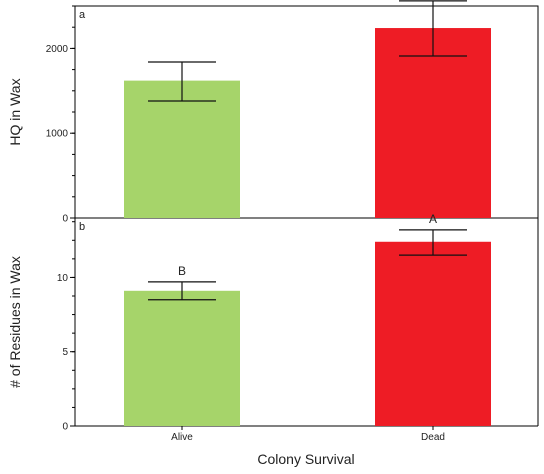  What do you see at coordinates (308, 434) in the screenshot?
I see `x-tick-labels: Alive Dead` at bounding box center [308, 434].